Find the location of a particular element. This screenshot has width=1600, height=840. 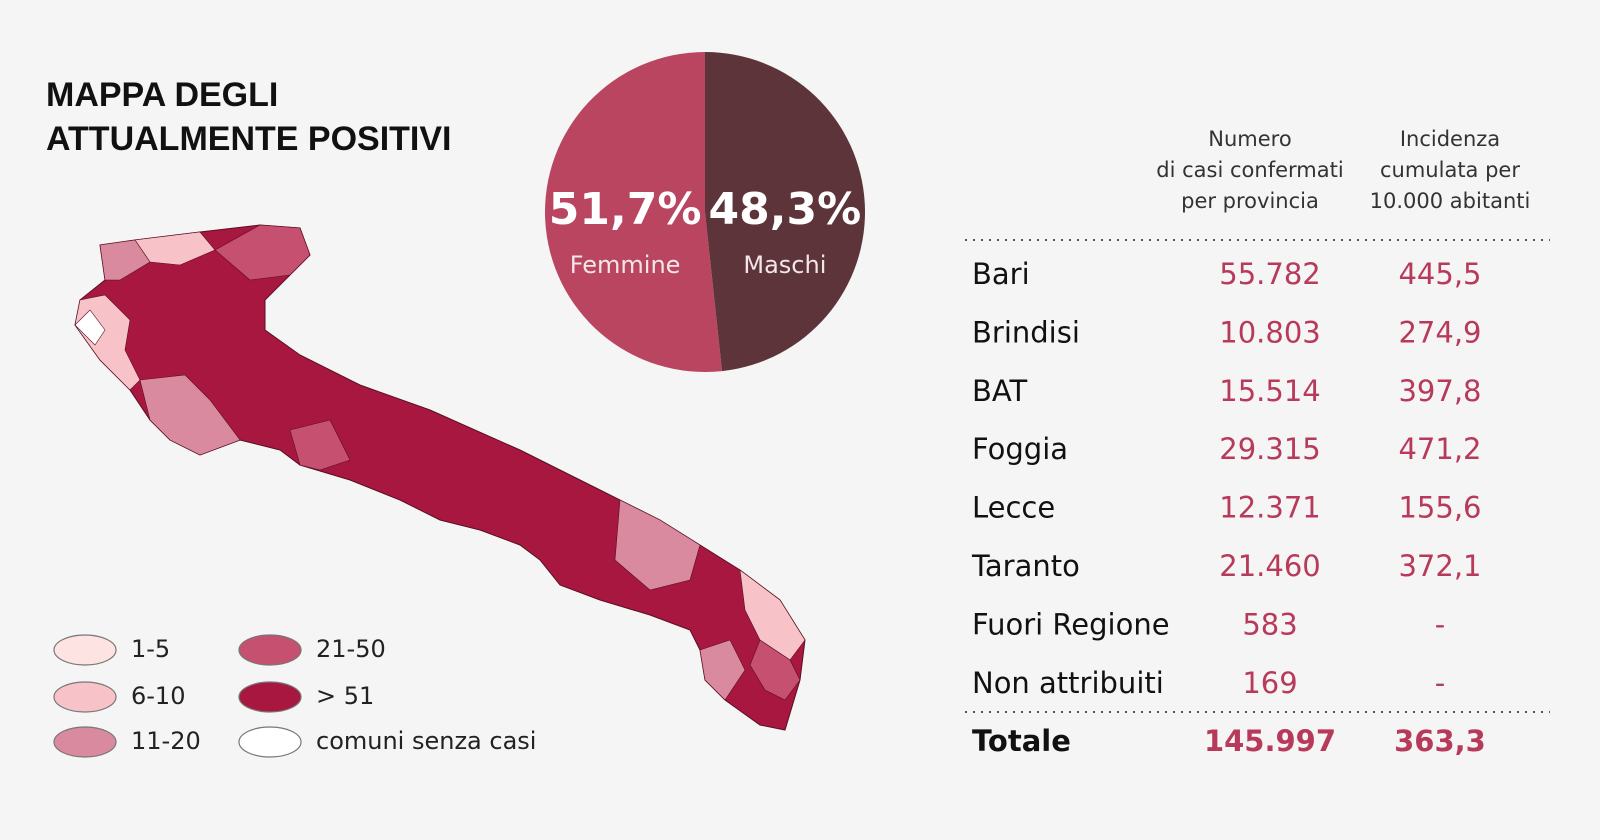

pie-category-label: Femmine is located at coordinates (625, 265).